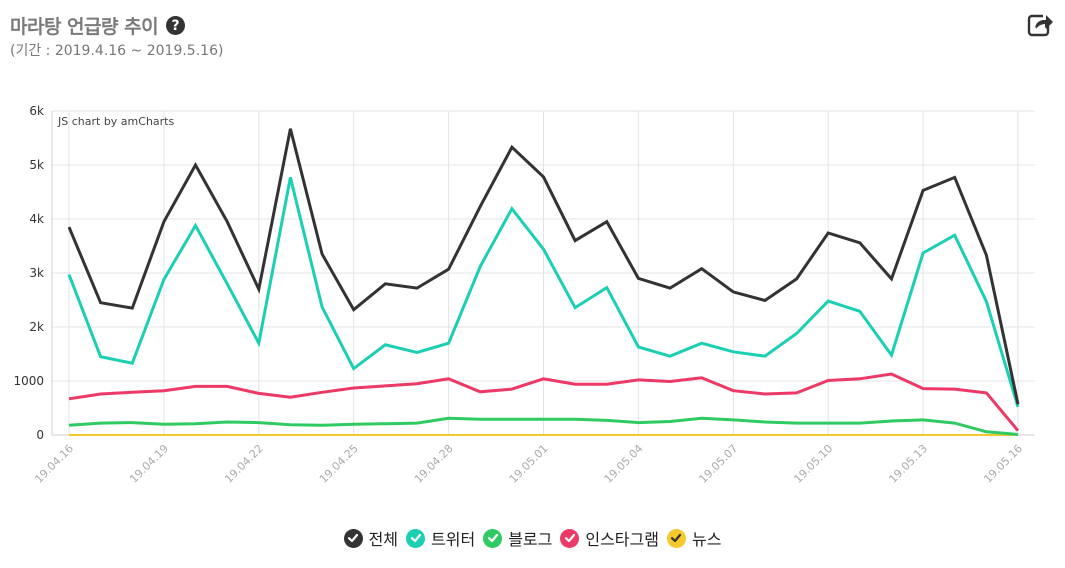  I want to click on x-tick-label: 19.04.28, so click(434, 464).